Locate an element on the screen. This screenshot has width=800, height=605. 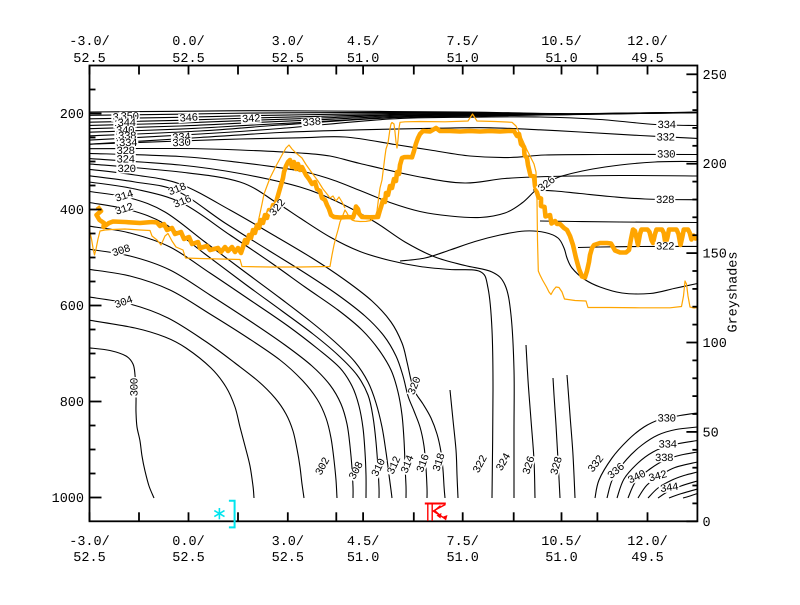
svg-text: 1000 is located at coordinates (68, 499).